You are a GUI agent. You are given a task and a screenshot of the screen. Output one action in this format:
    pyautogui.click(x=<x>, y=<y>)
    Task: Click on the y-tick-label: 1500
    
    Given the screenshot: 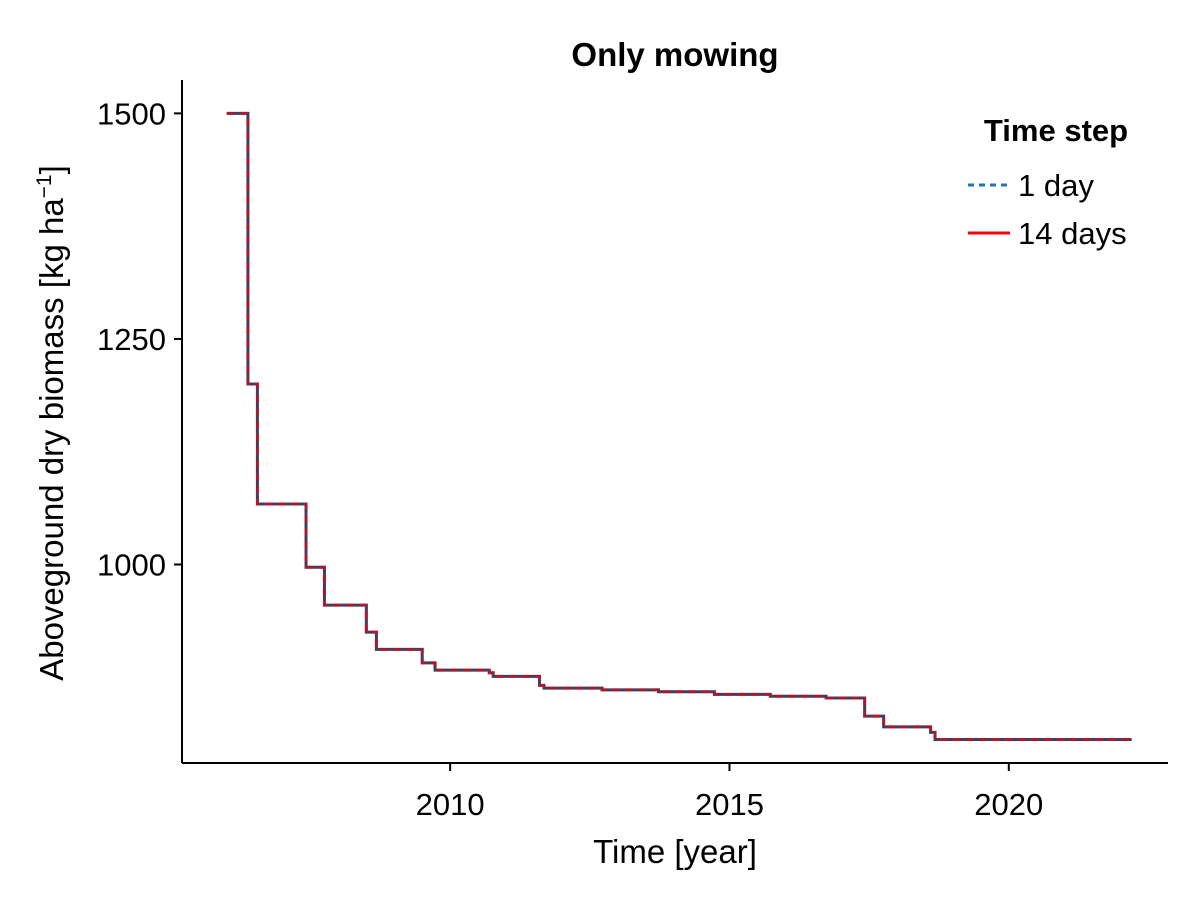 What is the action you would take?
    pyautogui.click(x=131, y=113)
    